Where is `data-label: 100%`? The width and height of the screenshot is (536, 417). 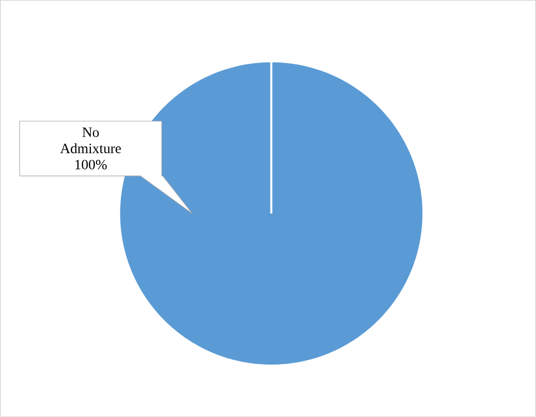 data-label: 100% is located at coordinates (91, 165).